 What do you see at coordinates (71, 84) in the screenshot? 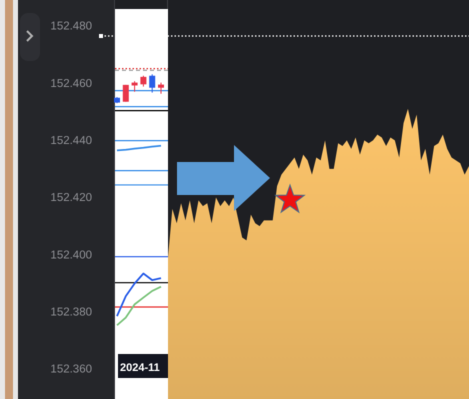
I see `y-tick-label: 152.460` at bounding box center [71, 84].